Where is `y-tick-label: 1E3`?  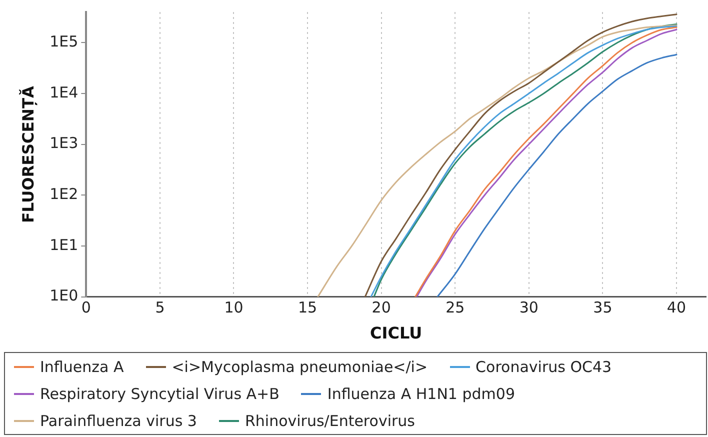 y-tick-label: 1E3 is located at coordinates (64, 143).